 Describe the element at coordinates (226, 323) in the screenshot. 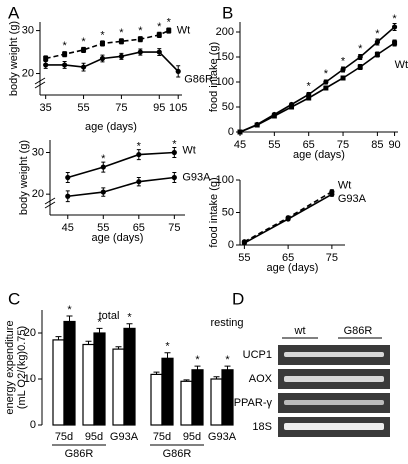

I see `group-label: resting` at that location.